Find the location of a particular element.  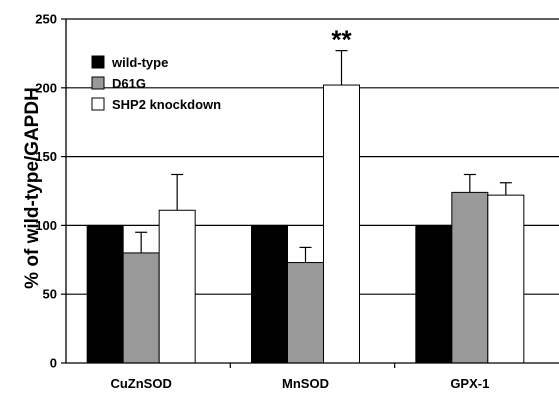

y-tick-label: 50 is located at coordinates (50, 294).